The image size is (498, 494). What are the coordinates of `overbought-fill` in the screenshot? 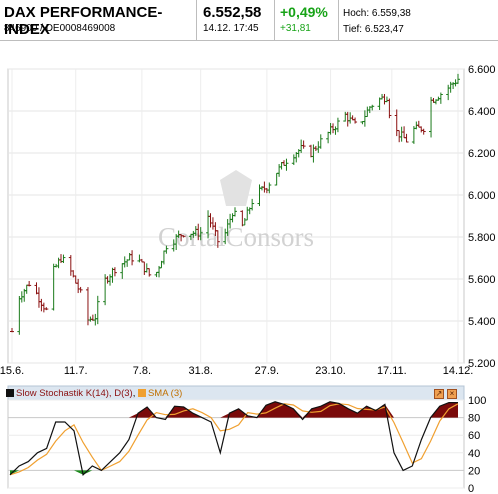 It's located at (234, 409).